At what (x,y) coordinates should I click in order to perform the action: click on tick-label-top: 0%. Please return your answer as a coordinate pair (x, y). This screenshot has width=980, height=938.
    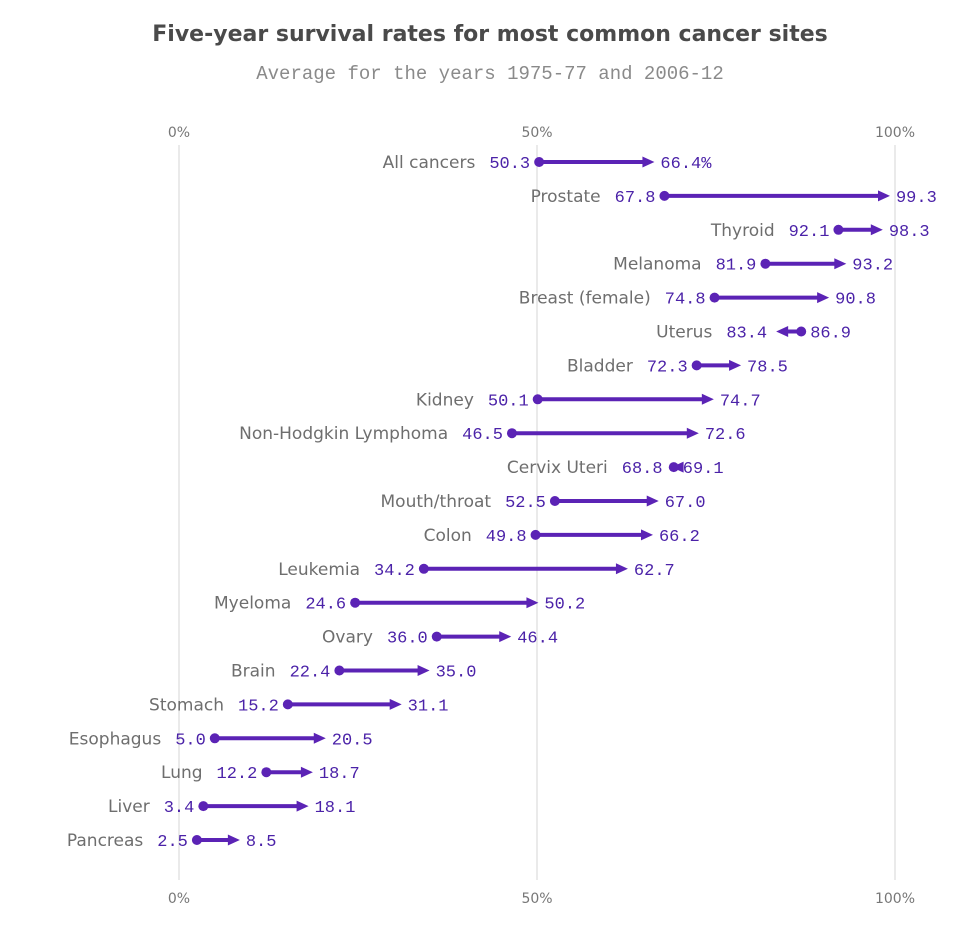
    Looking at the image, I should click on (179, 133).